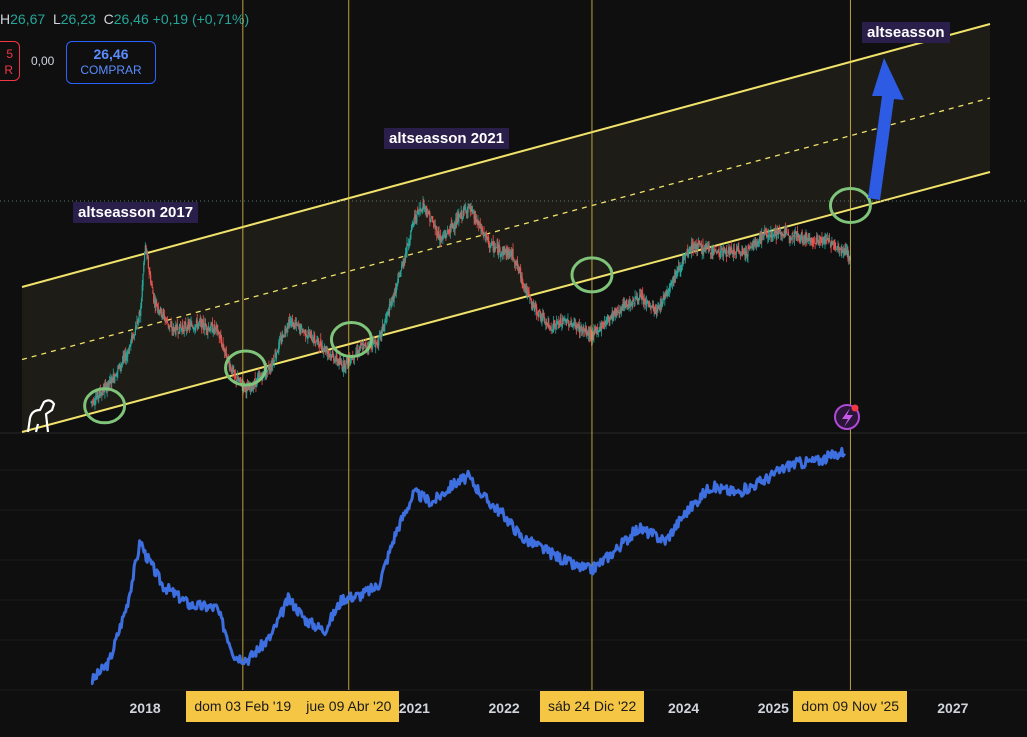 Image resolution: width=1027 pixels, height=737 pixels. Describe the element at coordinates (41, 416) in the screenshot. I see `dino-logo-icon` at that location.